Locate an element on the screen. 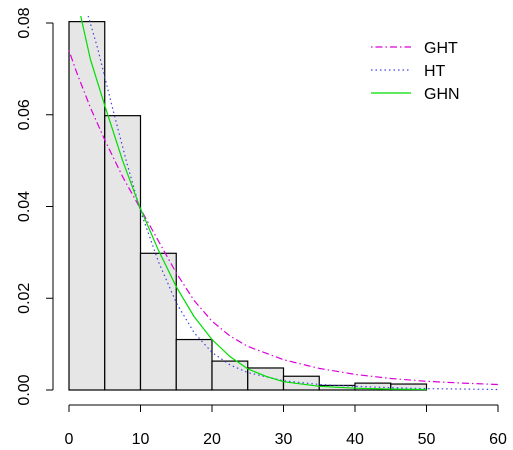 This screenshot has width=513, height=450. x-tick-label: 10 is located at coordinates (141, 439).